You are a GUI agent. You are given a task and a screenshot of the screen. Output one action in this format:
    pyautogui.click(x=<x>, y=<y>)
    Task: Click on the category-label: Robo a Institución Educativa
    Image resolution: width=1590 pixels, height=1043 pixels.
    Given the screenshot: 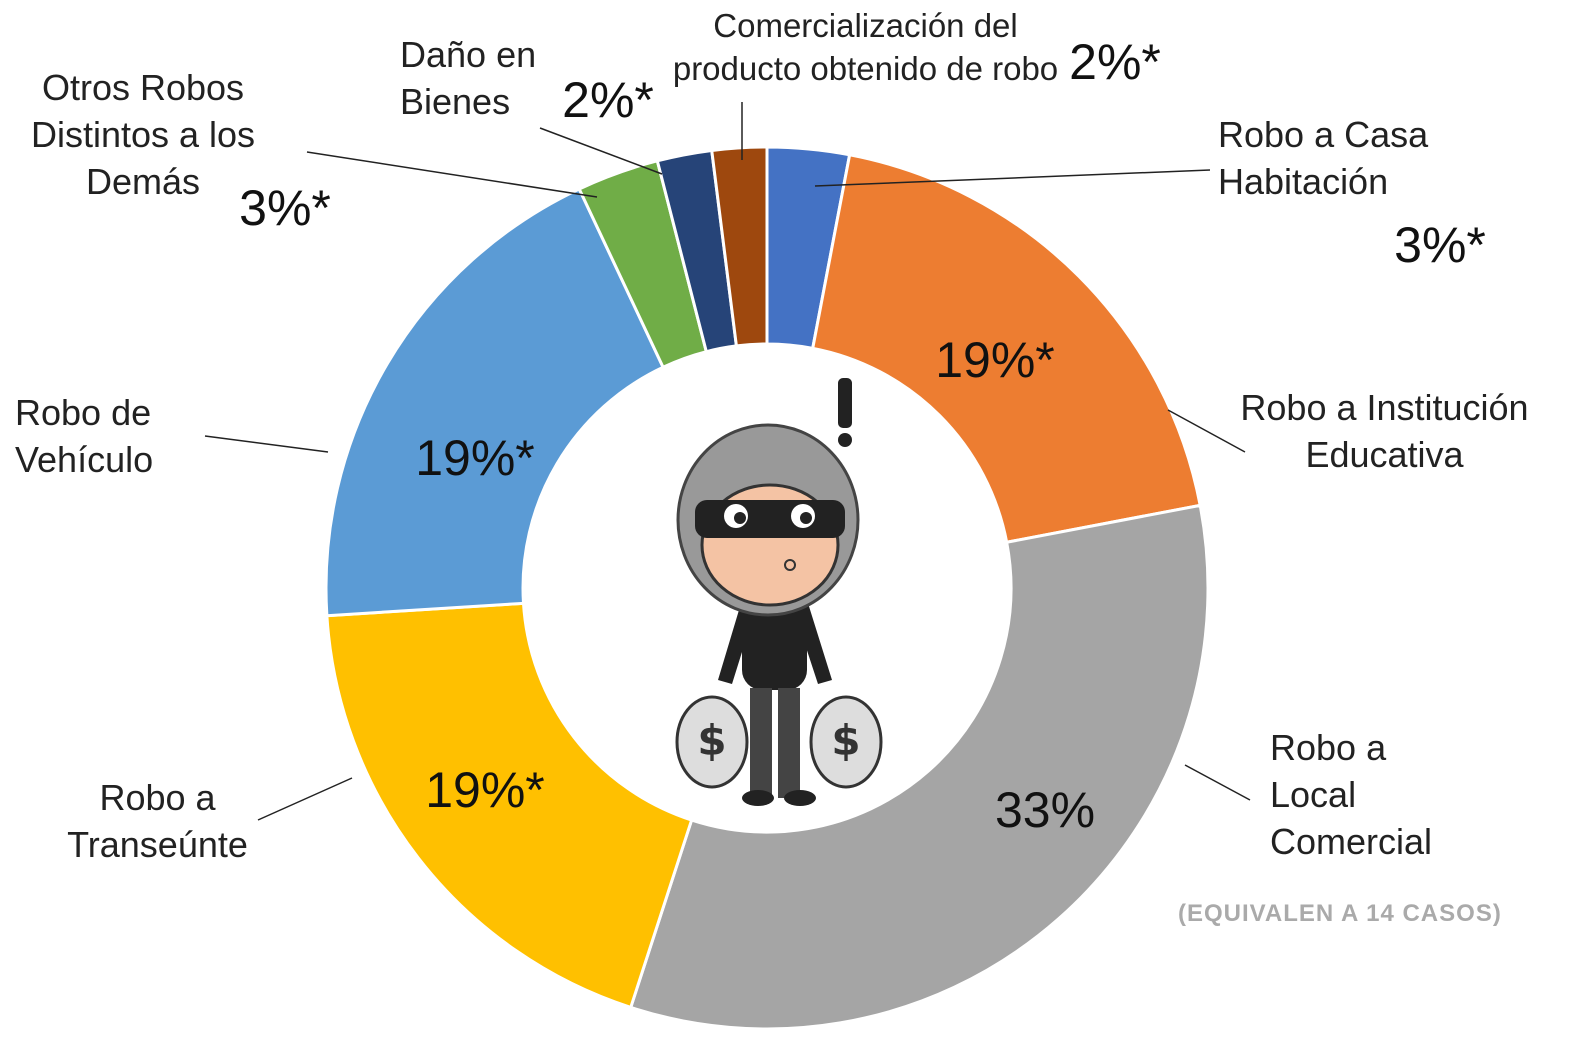 What is the action you would take?
    pyautogui.click(x=1384, y=431)
    